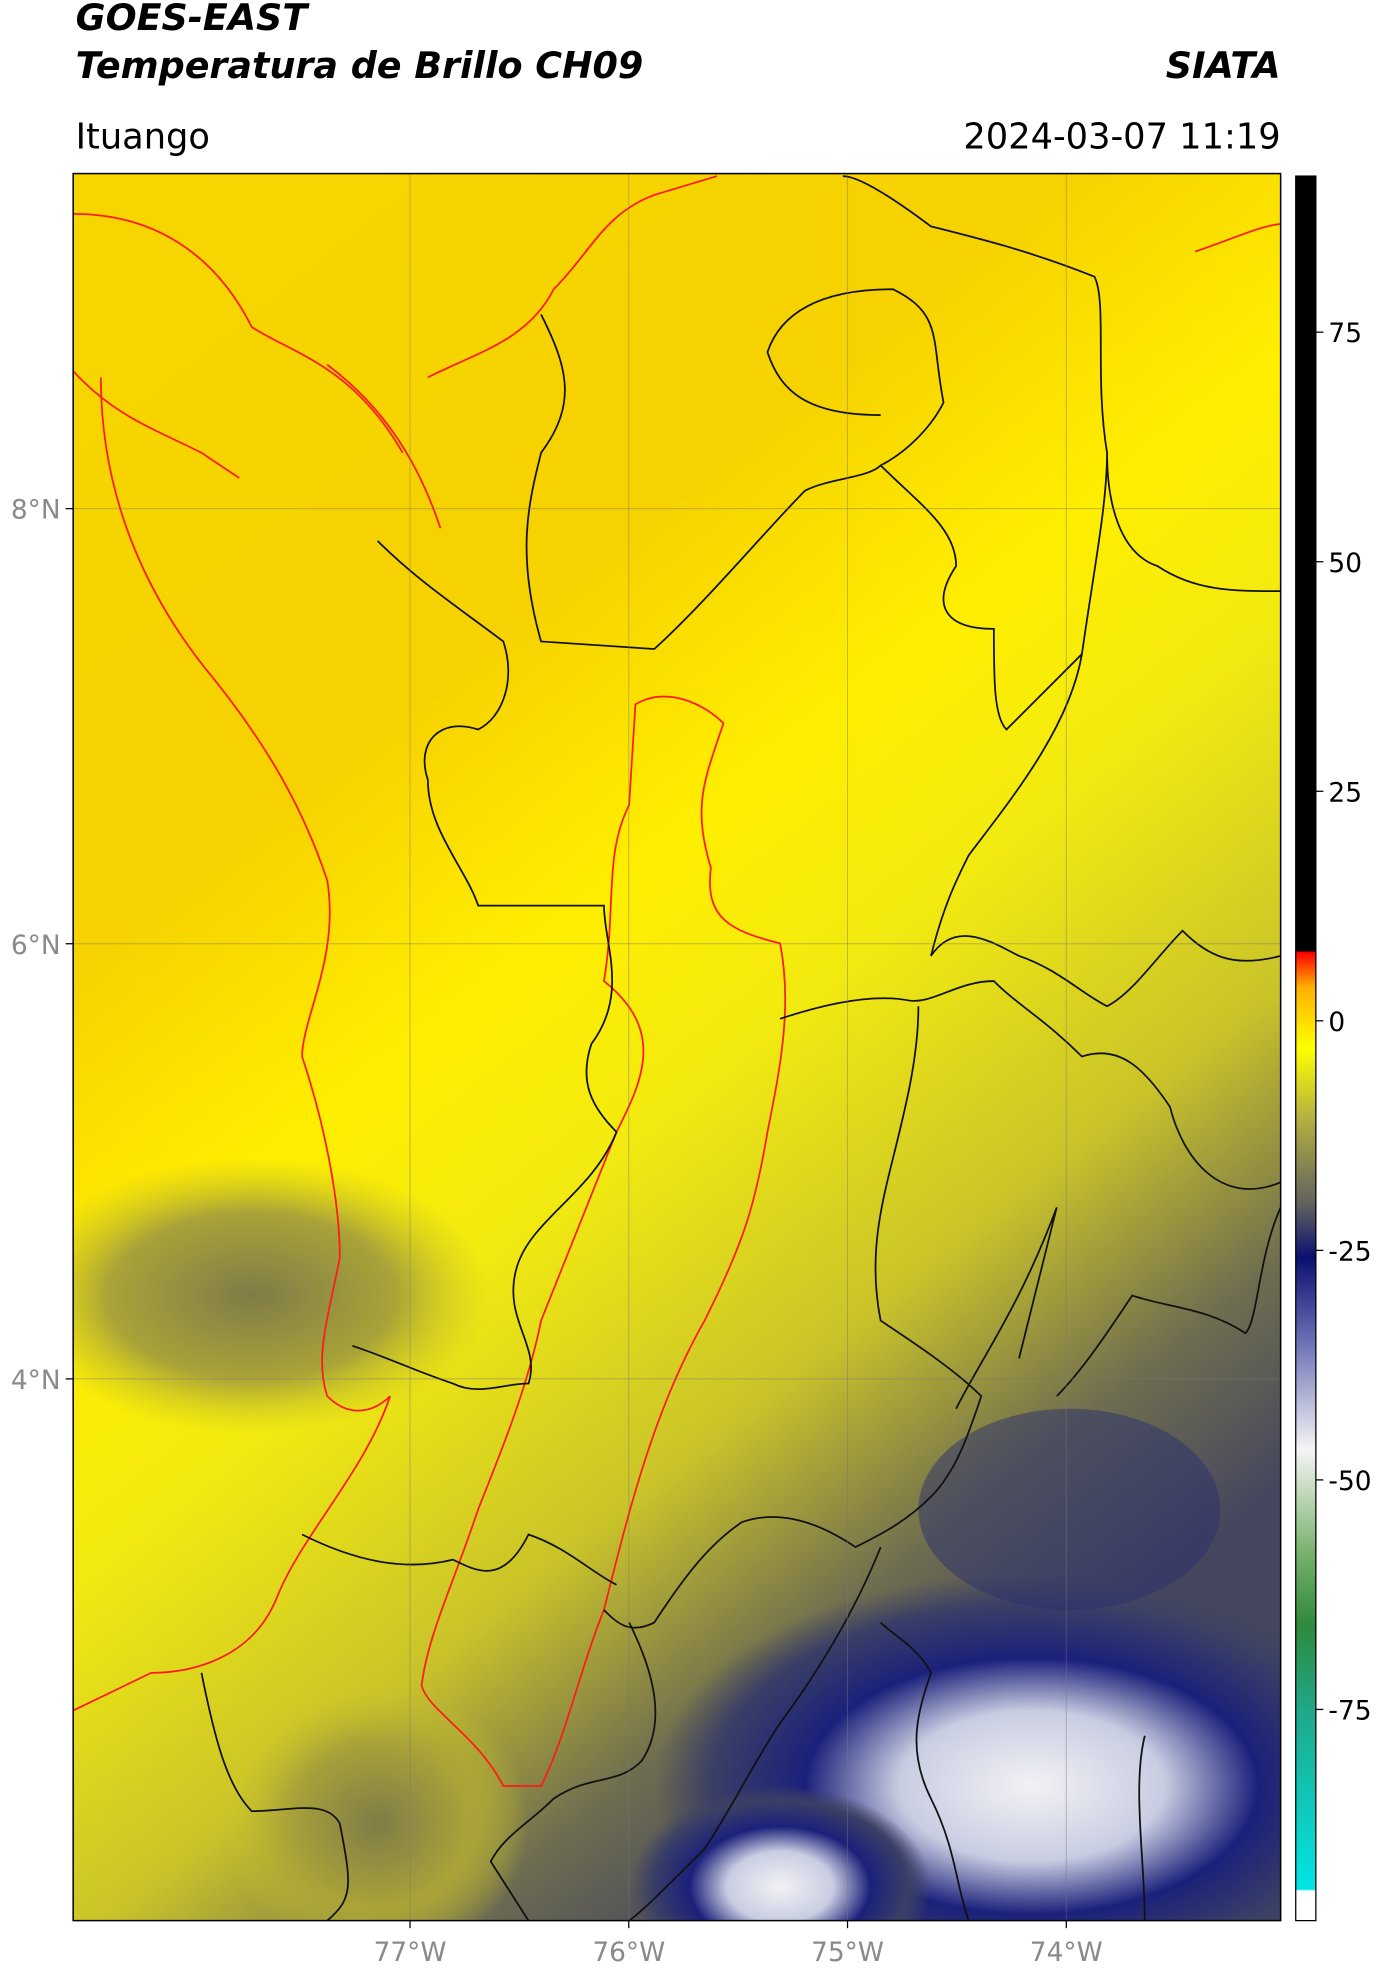 This screenshot has width=1384, height=1981. I want to click on colorbar-tick-label: 50, so click(1345, 563).